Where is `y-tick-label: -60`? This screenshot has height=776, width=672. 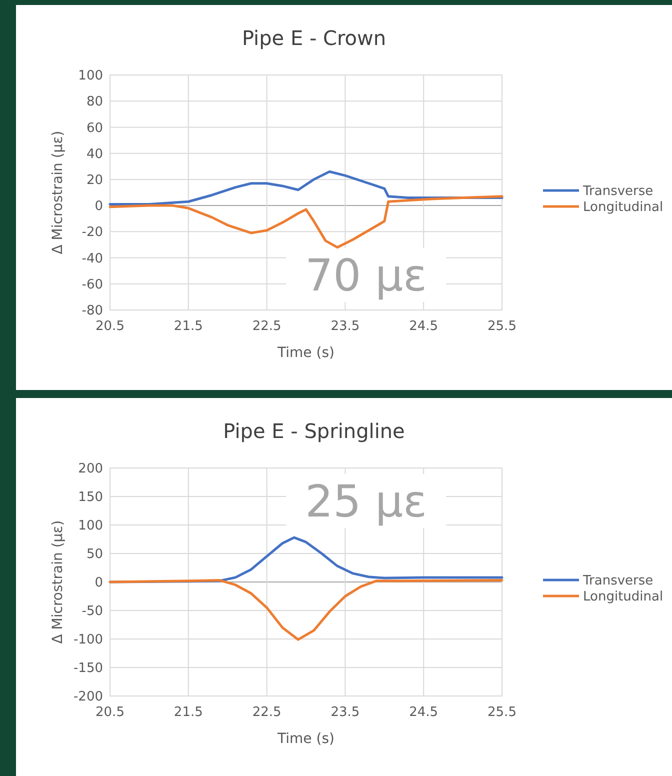
y-tick-label: -60 is located at coordinates (92, 284).